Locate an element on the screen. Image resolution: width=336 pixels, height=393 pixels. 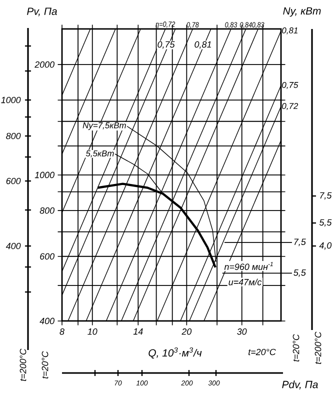
text: 600 is located at coordinates (13, 181).